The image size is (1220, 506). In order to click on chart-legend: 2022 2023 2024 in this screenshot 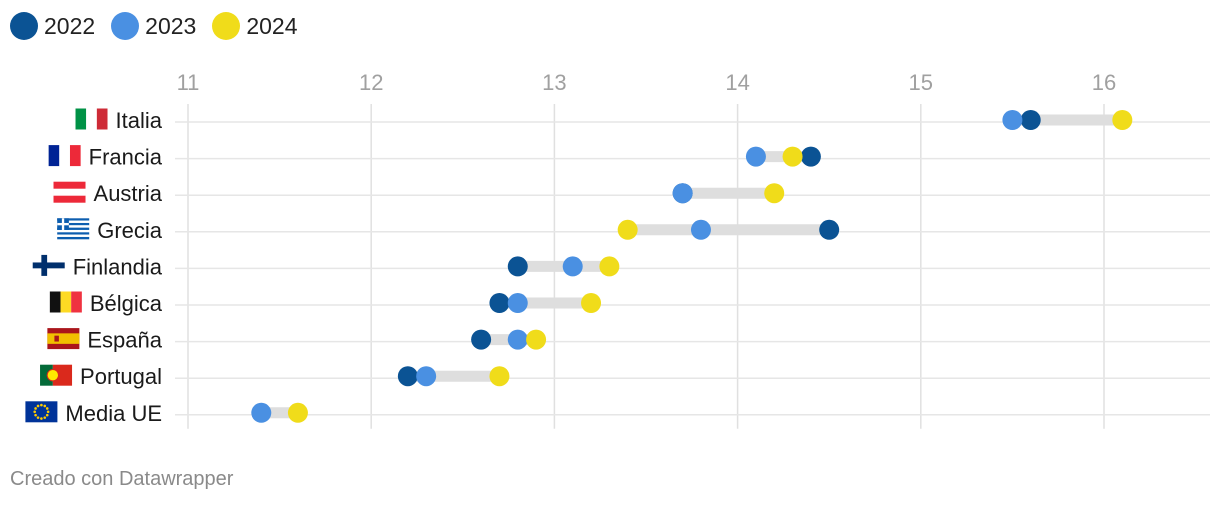, I will do `click(162, 26)`.